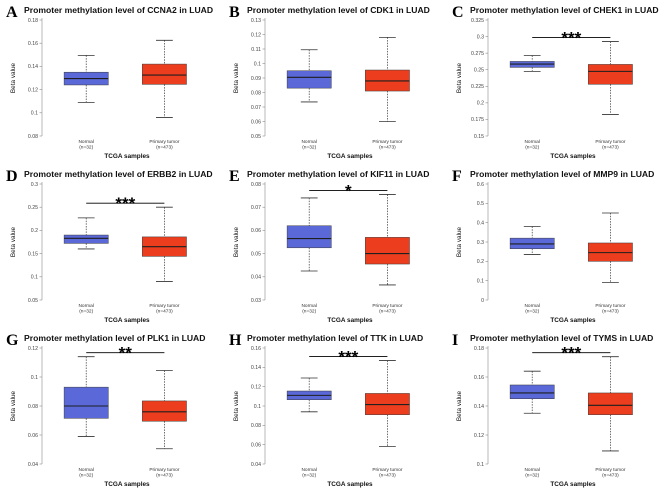 This screenshot has height=492, width=669. I want to click on panel-letter: F, so click(457, 176).